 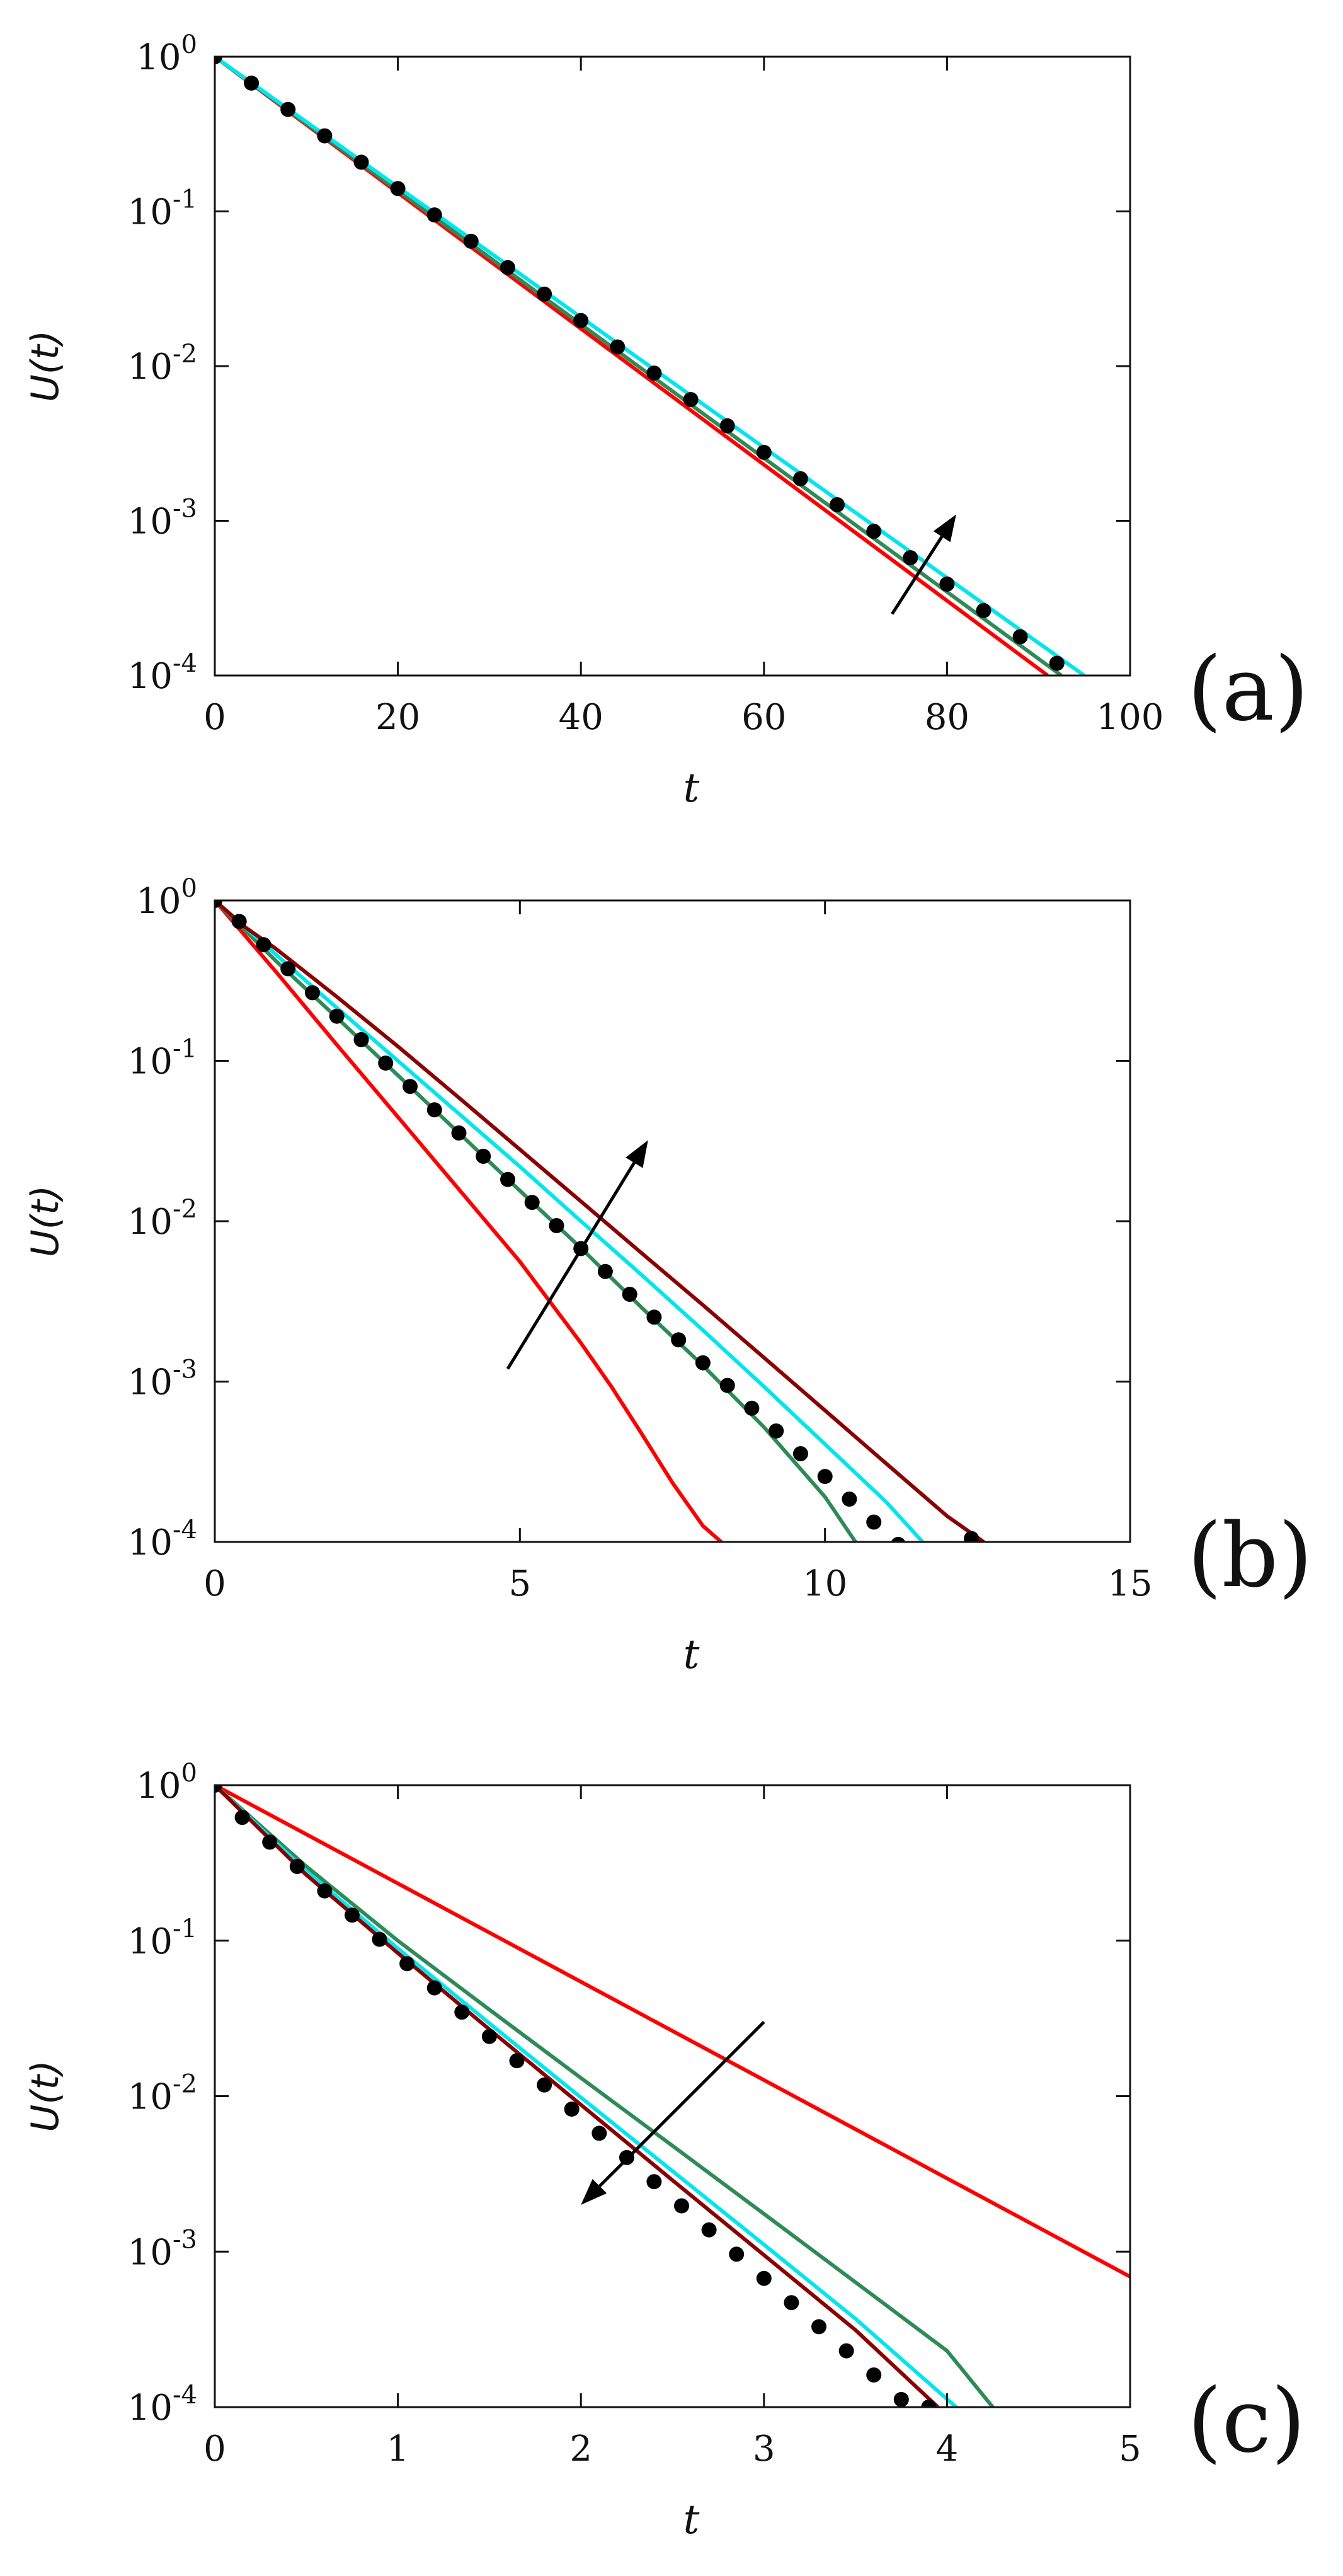 I want to click on x-tick-label: 0, so click(x=214, y=1583).